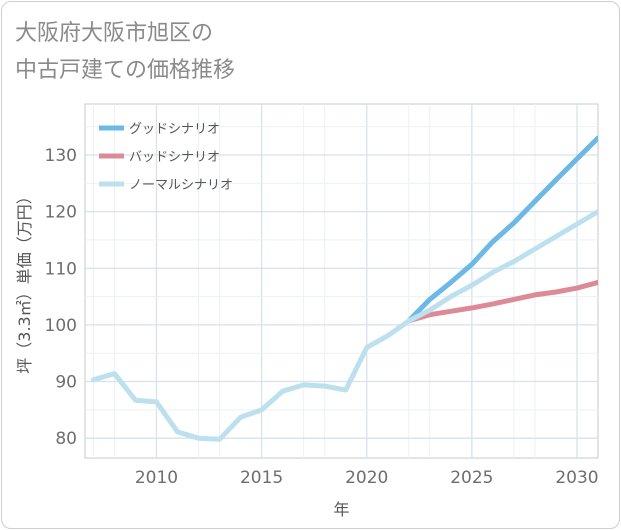 The image size is (621, 530). I want to click on x-tick-label: 2025, so click(471, 478).